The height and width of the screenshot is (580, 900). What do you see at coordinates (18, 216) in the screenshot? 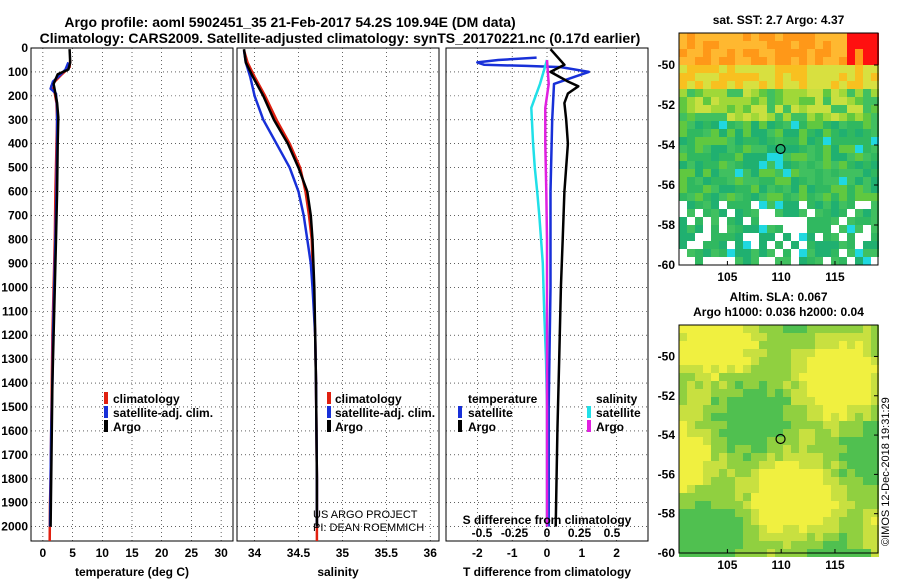
I see `depth-tick-label: 700` at bounding box center [18, 216].